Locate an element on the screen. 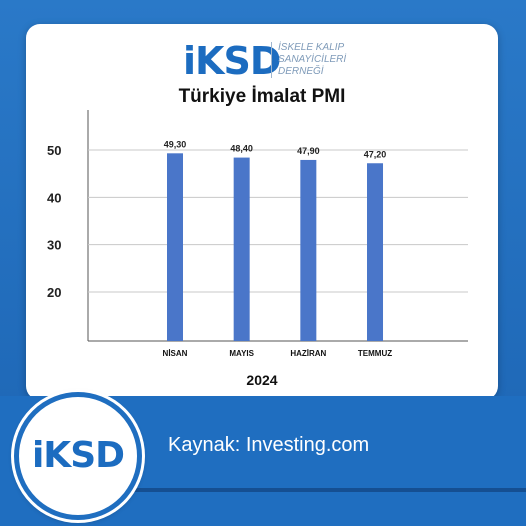  header-logo-mark: iKSD is located at coordinates (232, 61).